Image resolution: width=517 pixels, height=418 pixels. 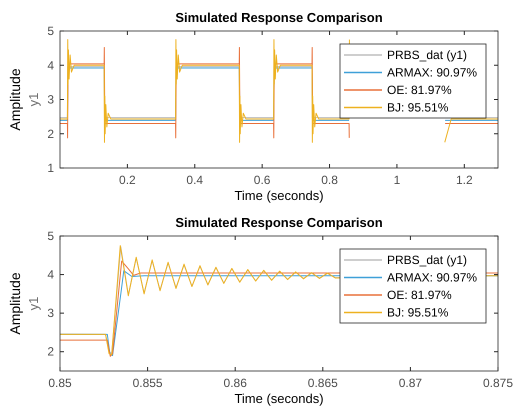 I want to click on x-tick-label: 0.85, so click(x=60, y=383).